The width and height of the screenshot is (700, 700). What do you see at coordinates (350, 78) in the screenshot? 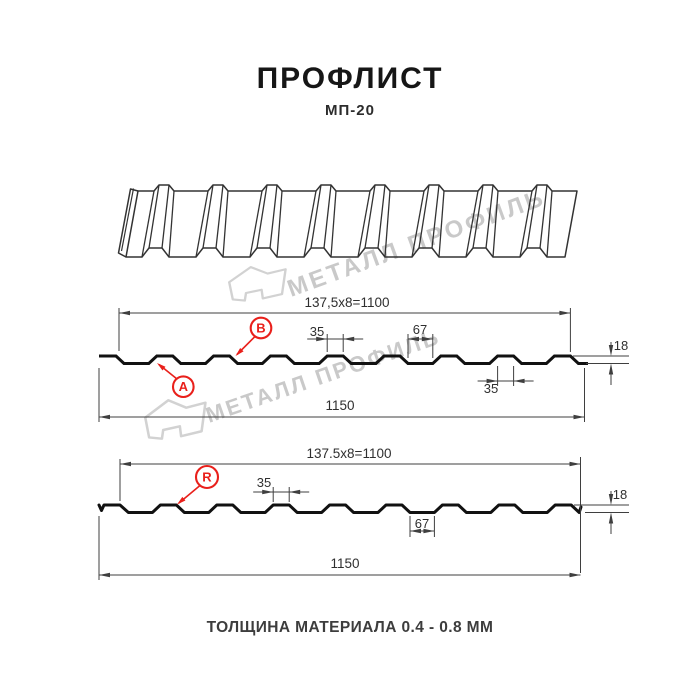
I see `page-title: ПРОФЛИСТ` at bounding box center [350, 78].